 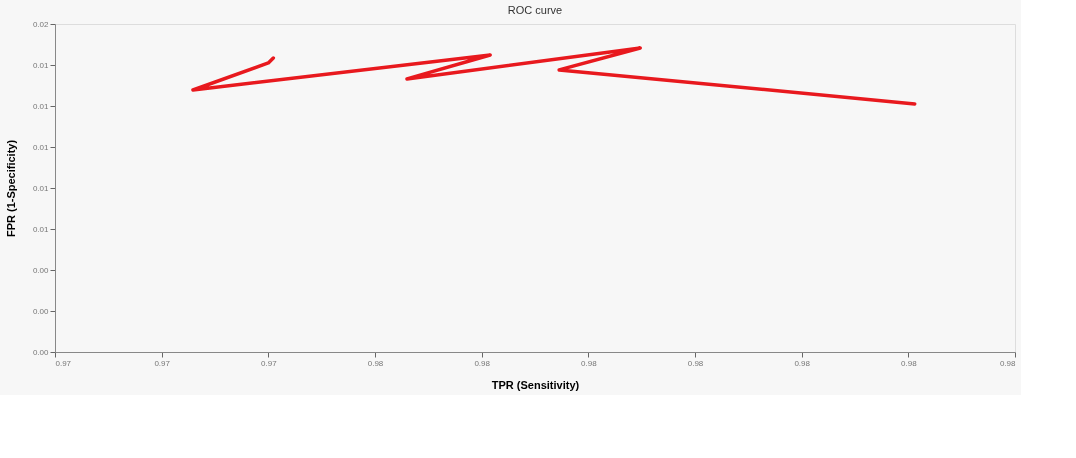 What do you see at coordinates (41, 24) in the screenshot?
I see `y-tick-label: 0.02` at bounding box center [41, 24].